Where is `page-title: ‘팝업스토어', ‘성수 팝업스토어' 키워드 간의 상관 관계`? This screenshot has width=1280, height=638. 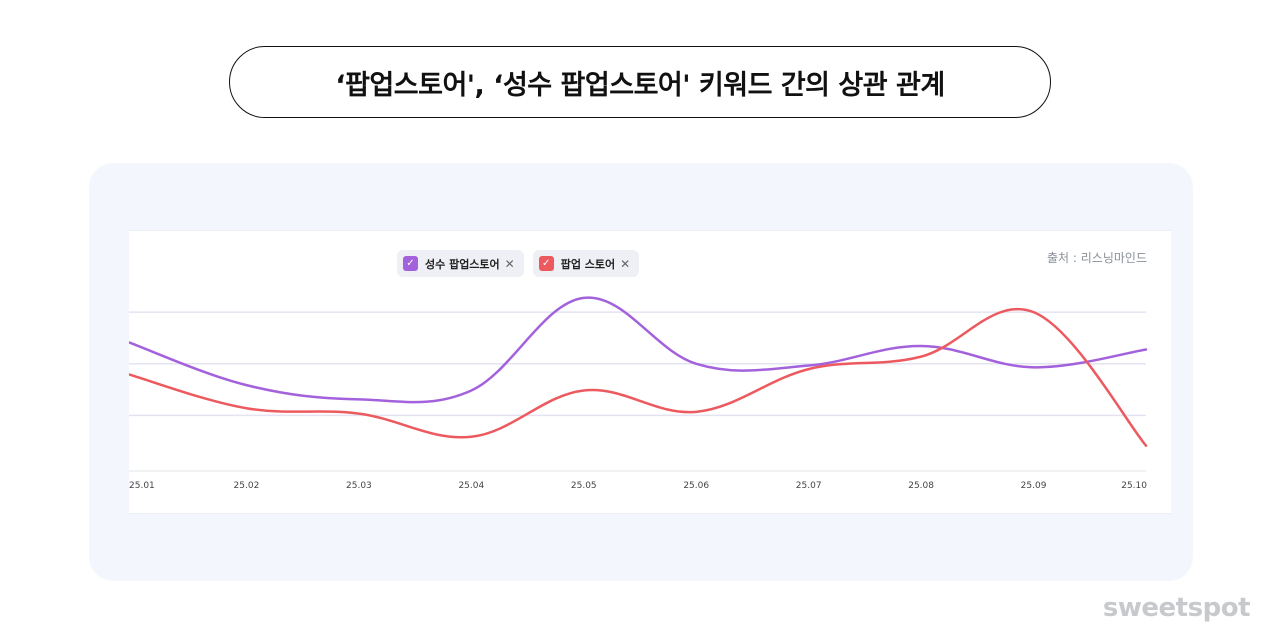 page-title: ‘팝업스토어', ‘성수 팝업스토어' 키워드 간의 상관 관계 is located at coordinates (640, 82).